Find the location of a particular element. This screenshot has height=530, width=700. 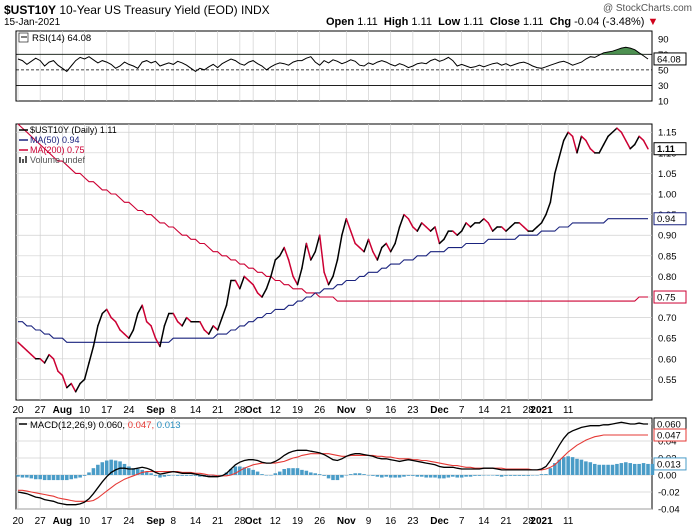

macd-legend-part: 0.013 is located at coordinates (169, 425).